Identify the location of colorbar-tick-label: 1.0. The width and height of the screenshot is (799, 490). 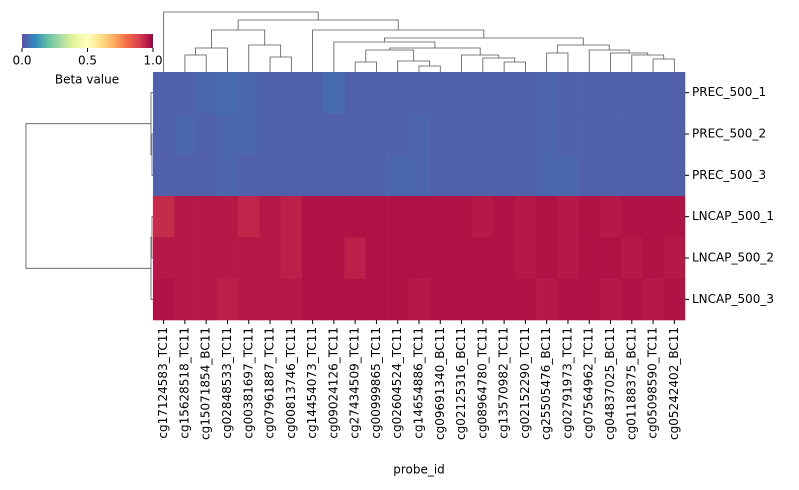
(152, 61).